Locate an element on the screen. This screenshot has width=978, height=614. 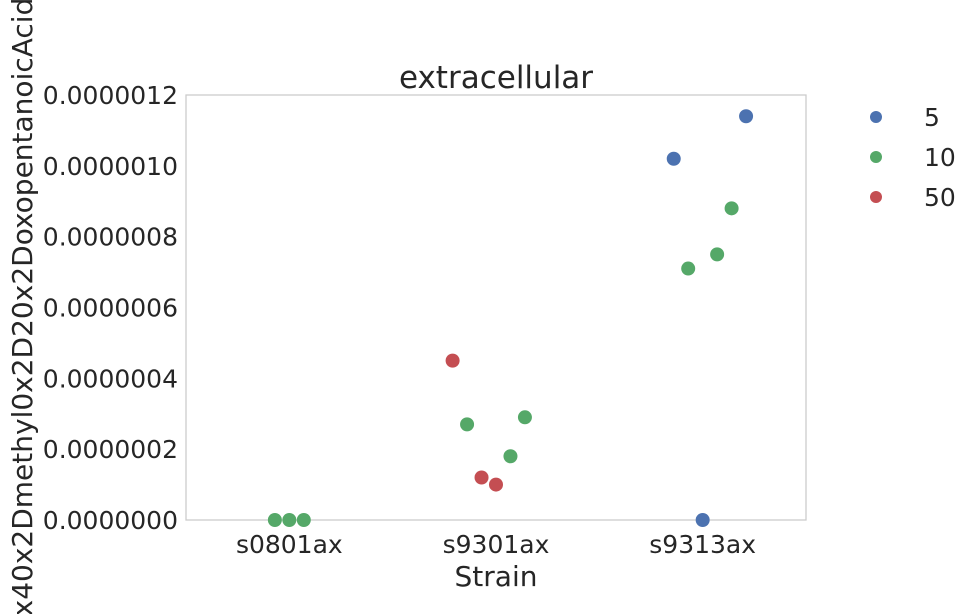
y-tick-label: 0.0000000 is located at coordinates (110, 520).